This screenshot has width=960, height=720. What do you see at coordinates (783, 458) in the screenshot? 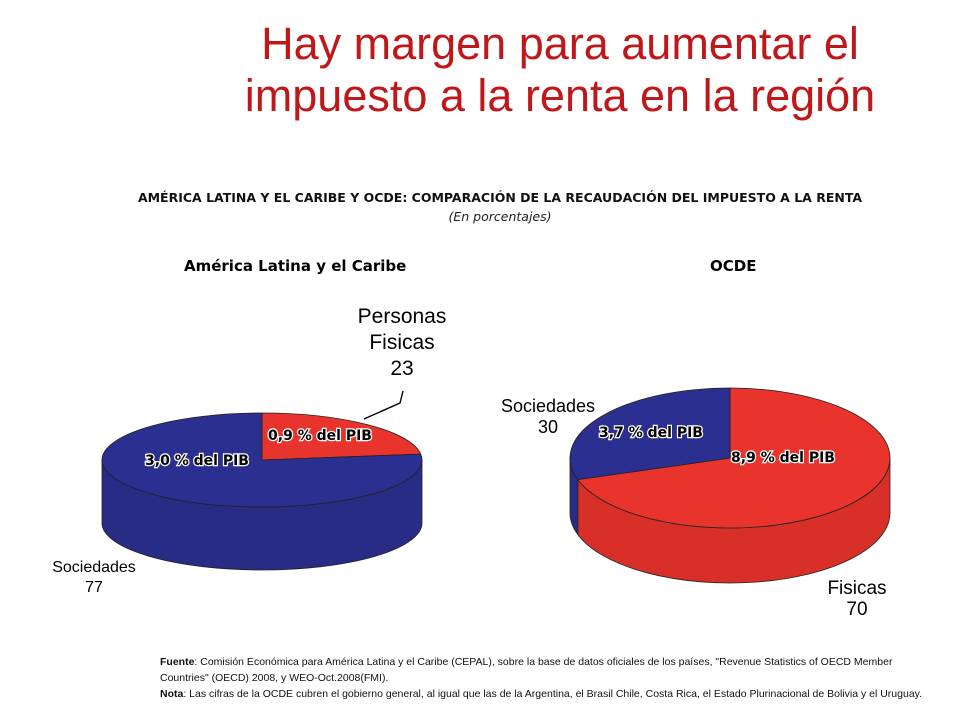
I see `pie-inner-label-1-0: 8,9 % del PIB` at bounding box center [783, 458].